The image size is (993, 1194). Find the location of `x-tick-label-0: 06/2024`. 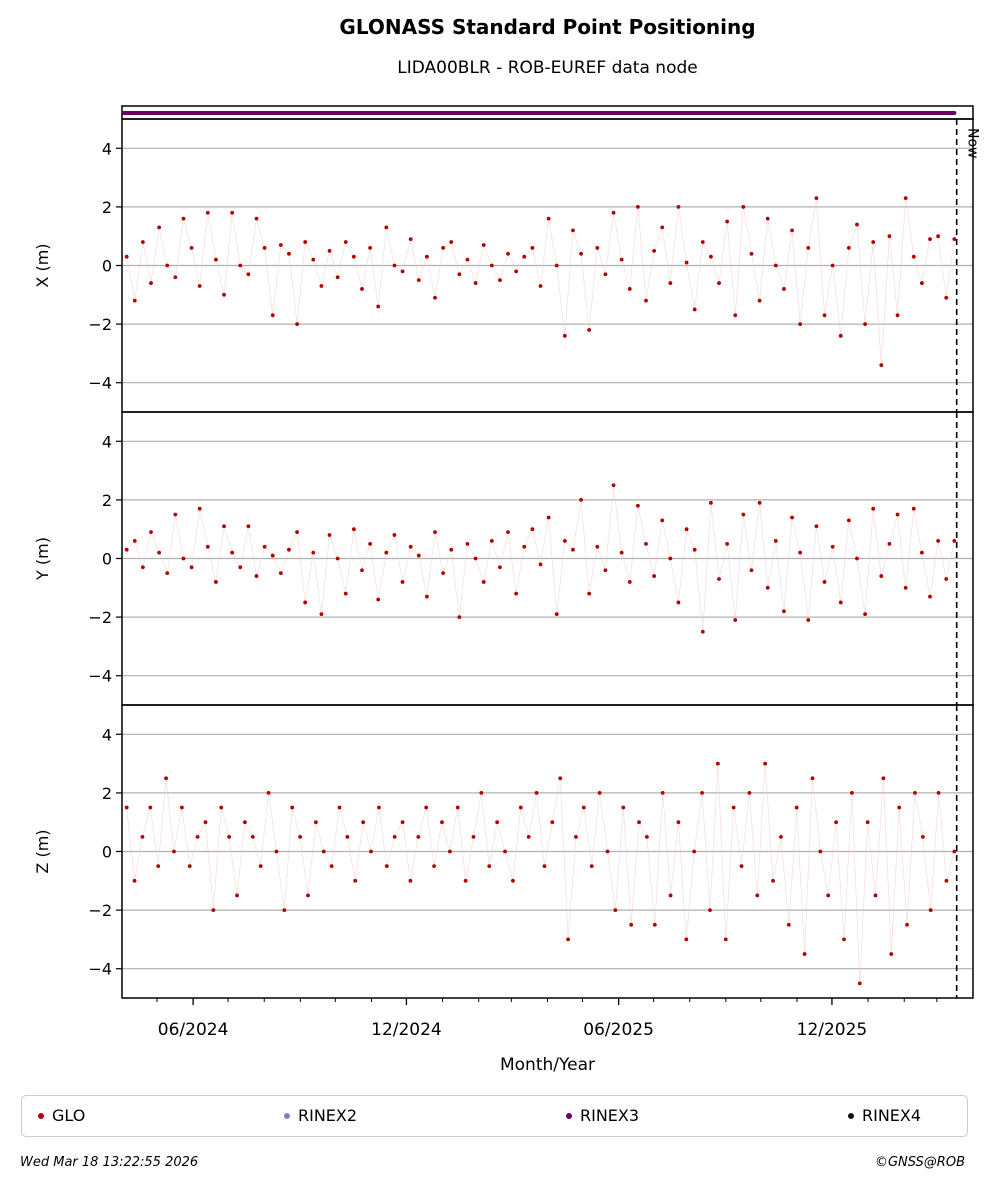

x-tick-label-0: 06/2024 is located at coordinates (193, 1030).